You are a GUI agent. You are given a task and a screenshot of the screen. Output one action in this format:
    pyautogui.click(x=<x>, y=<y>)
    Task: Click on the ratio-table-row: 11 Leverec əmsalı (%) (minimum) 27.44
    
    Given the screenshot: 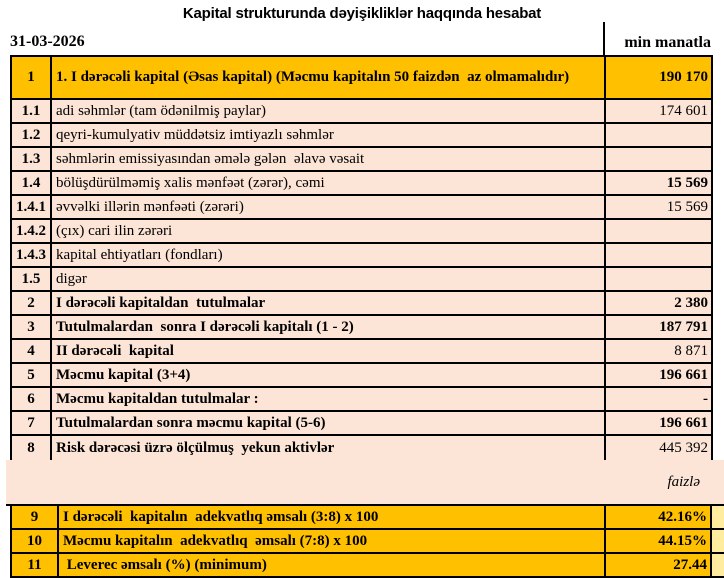 What is the action you would take?
    pyautogui.click(x=368, y=566)
    